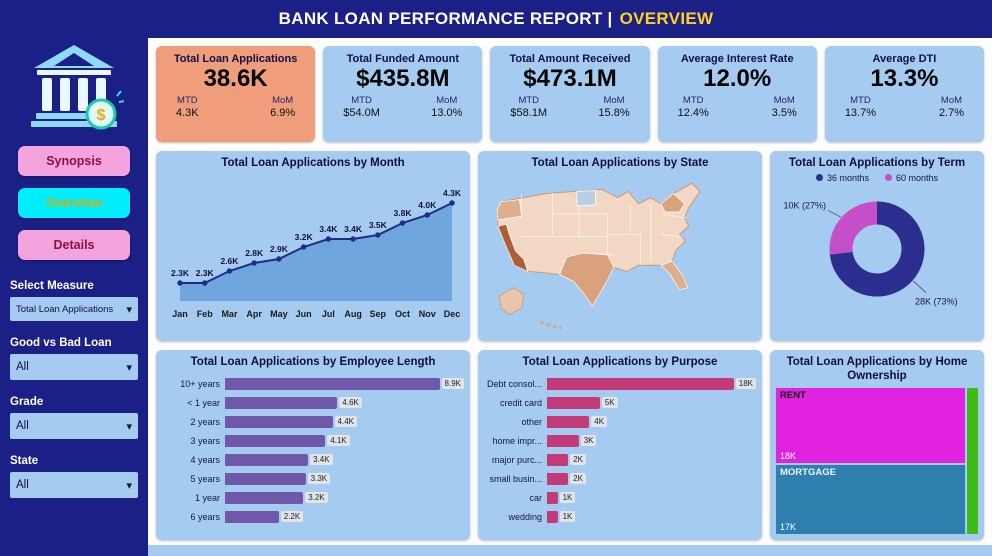 The image size is (992, 556). What do you see at coordinates (319, 479) in the screenshot?
I see `bar-value-label: 3.3K` at bounding box center [319, 479].